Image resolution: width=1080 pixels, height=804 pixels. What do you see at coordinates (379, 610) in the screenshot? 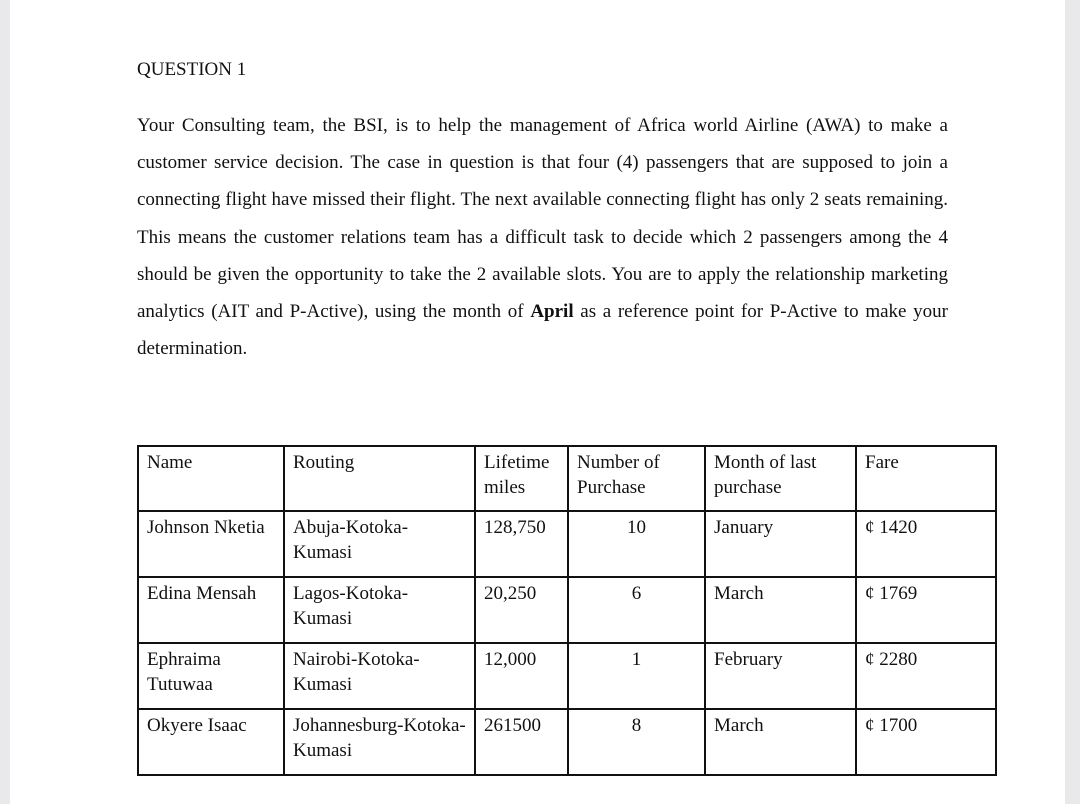
I see `cell-routing: Lagos-Kotoka-Kumasi` at bounding box center [379, 610].